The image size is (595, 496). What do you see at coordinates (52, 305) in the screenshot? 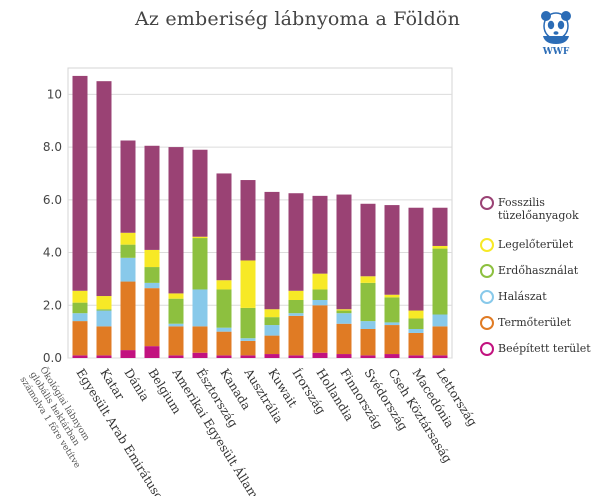
I see `y-tick-label: 2.0` at bounding box center [52, 305].